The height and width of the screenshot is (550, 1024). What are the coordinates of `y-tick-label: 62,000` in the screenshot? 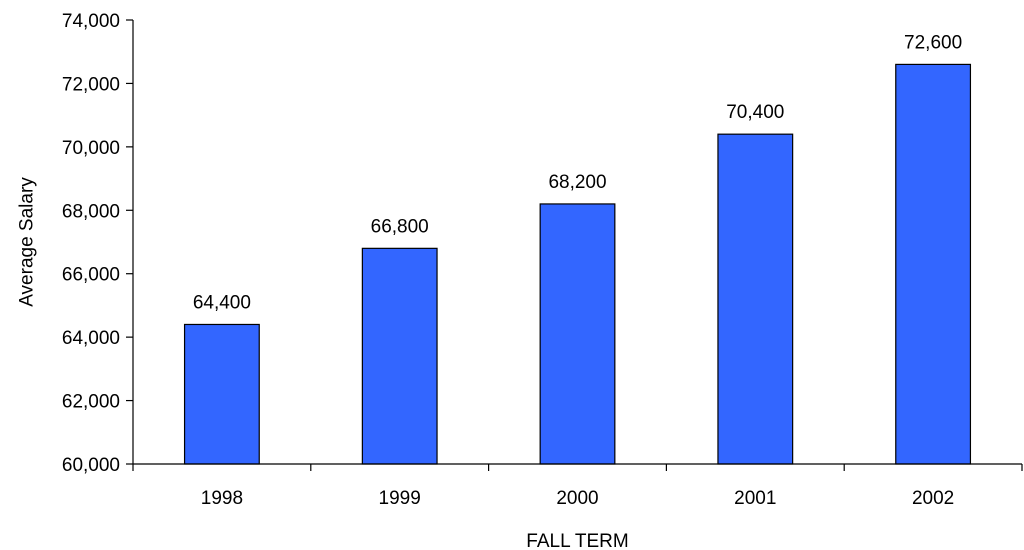 It's located at (91, 402).